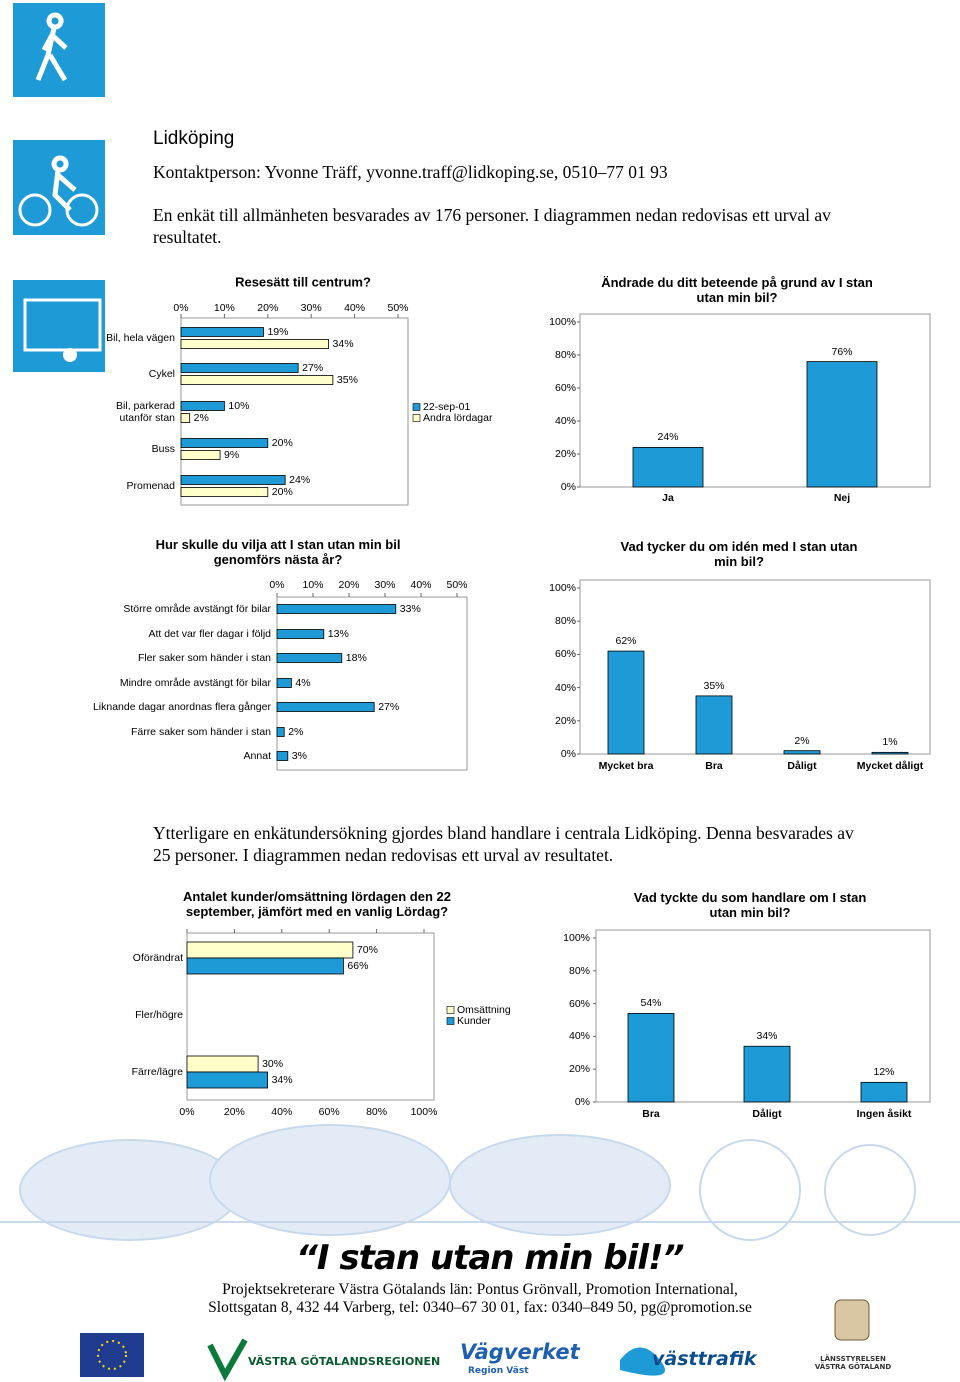 Image resolution: width=960 pixels, height=1382 pixels. What do you see at coordinates (343, 343) in the screenshot?
I see `data-label: 34%` at bounding box center [343, 343].